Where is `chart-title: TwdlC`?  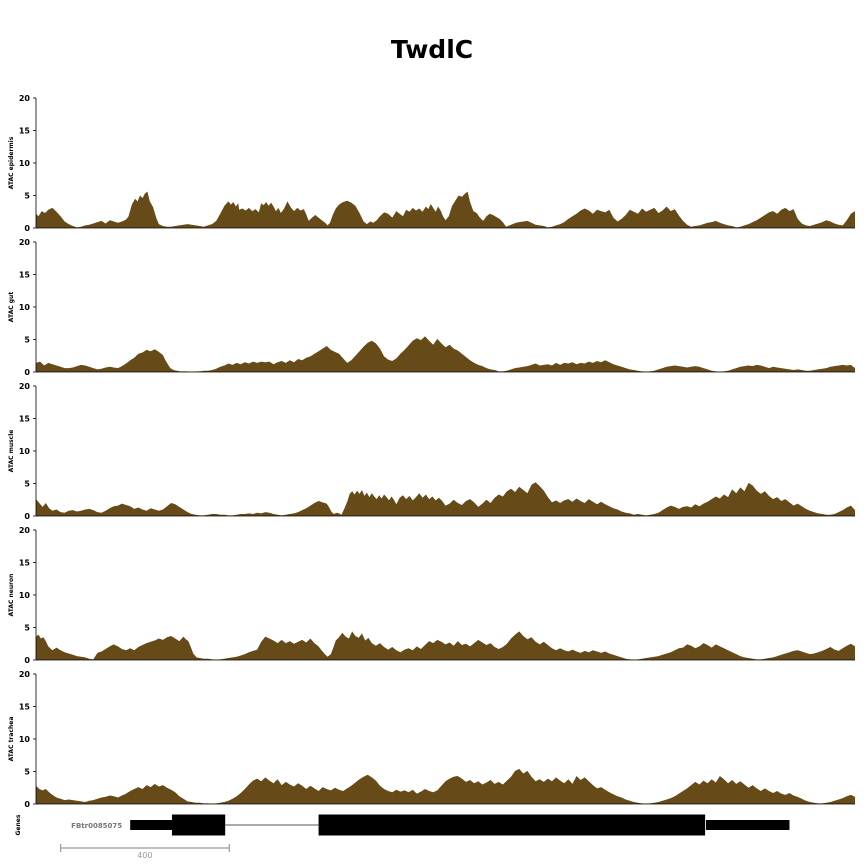
chart-title: TwdlC is located at coordinates (432, 49).